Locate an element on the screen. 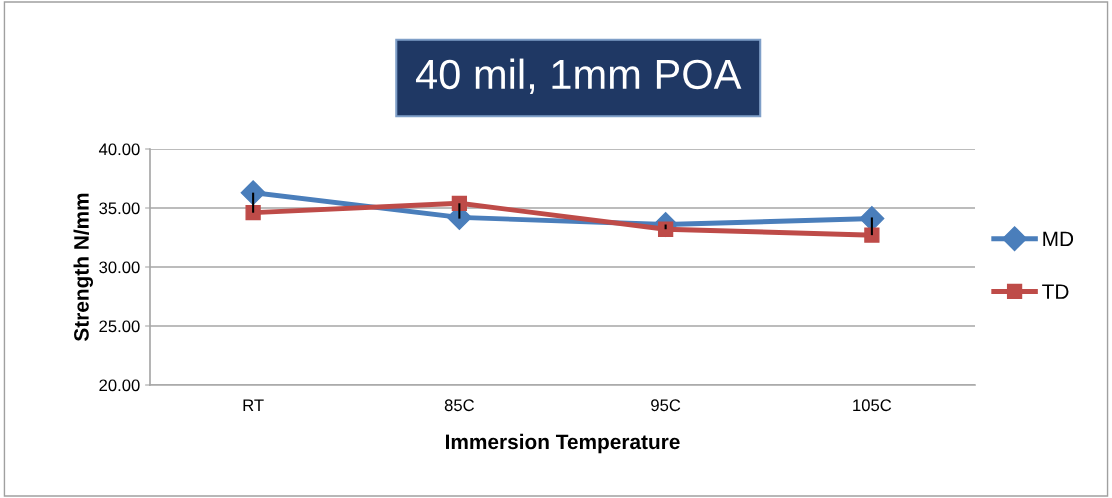 This screenshot has width=1112, height=498. y-tick-label: 20.00 is located at coordinates (119, 385).